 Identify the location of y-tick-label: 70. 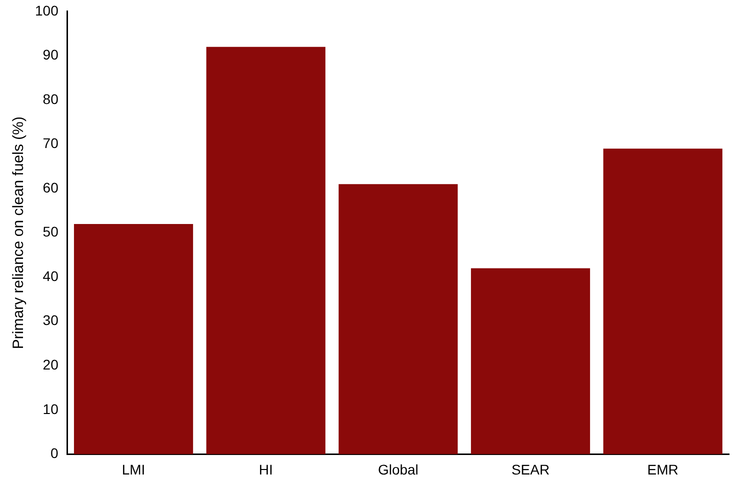
(50, 143).